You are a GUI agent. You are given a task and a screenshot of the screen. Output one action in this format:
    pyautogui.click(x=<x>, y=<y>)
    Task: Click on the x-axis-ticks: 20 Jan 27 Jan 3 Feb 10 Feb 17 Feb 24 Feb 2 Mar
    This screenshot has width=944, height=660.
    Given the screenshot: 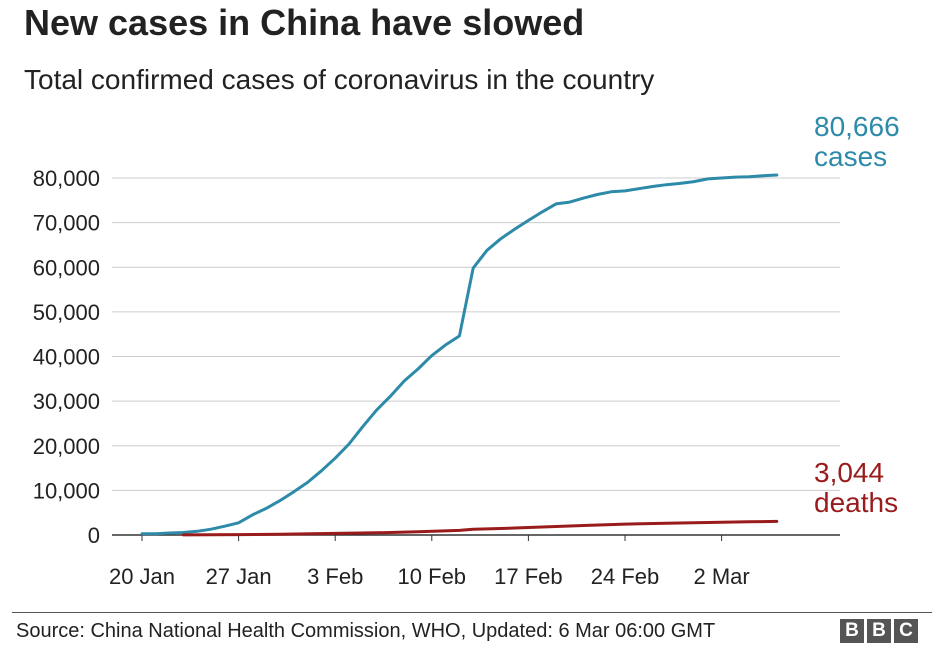 What is the action you would take?
    pyautogui.click(x=429, y=562)
    